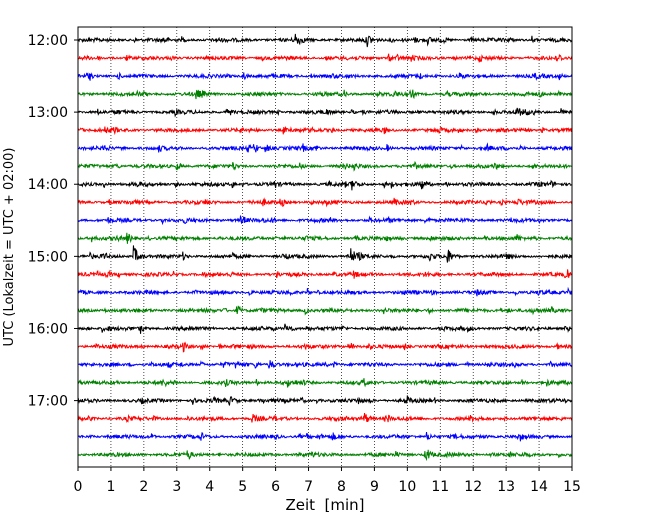 This screenshot has height=520, width=650. I want to click on x-tick-label: 15, so click(572, 487).